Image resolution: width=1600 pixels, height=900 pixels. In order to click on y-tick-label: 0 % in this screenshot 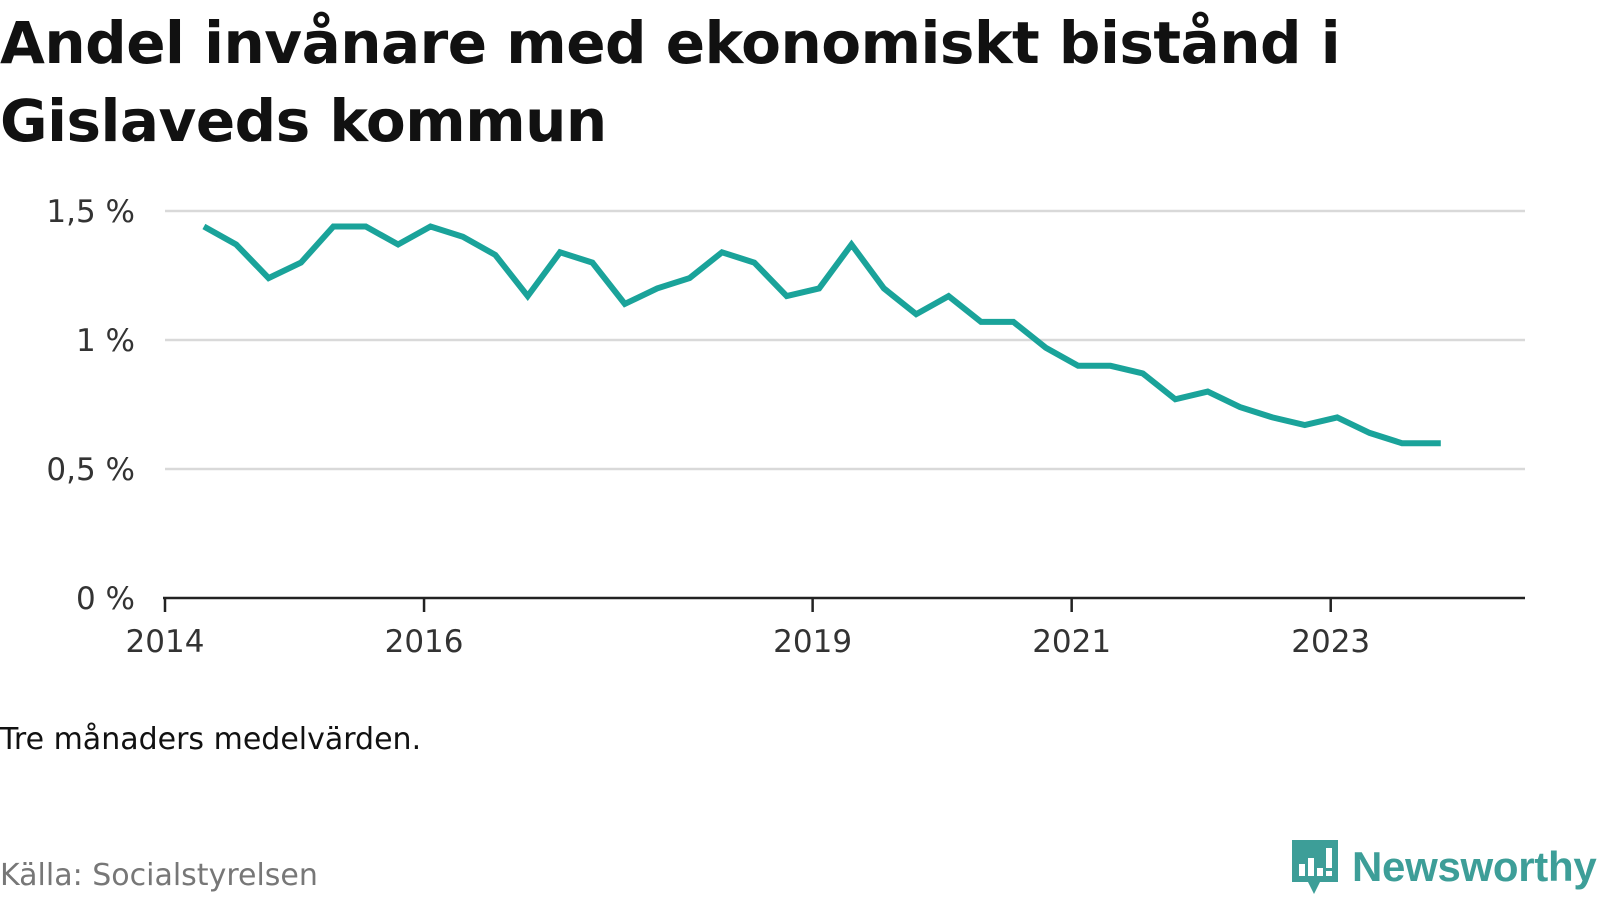, I will do `click(105, 599)`.